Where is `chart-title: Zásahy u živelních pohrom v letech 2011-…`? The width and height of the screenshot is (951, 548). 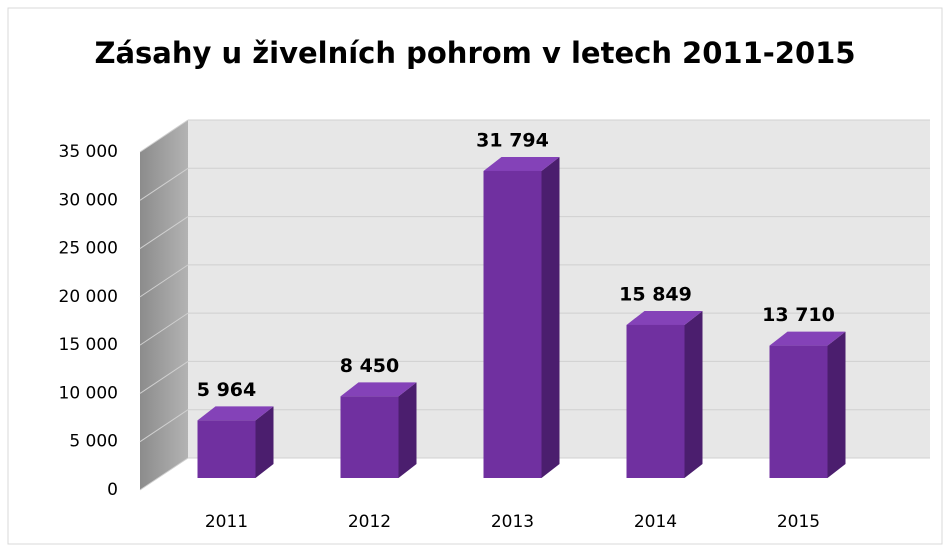 chart-title: Zásahy u živelních pohrom v letech 2011-… is located at coordinates (474, 53).